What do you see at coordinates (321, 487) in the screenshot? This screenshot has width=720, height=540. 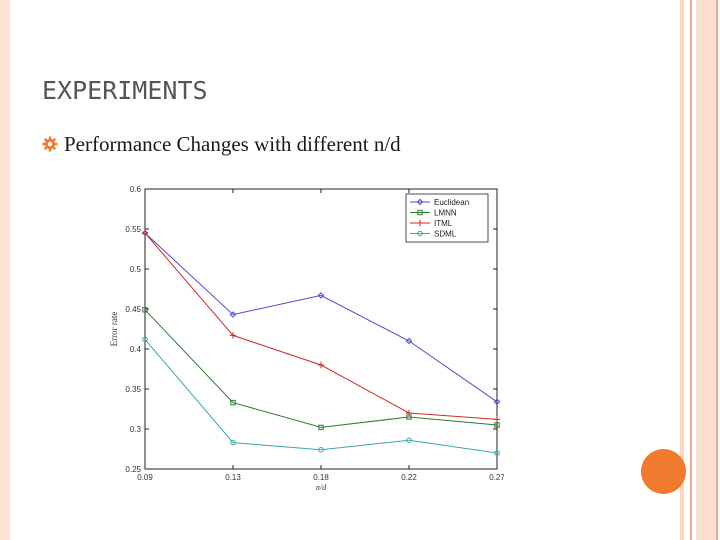 I see `x-axis-label: n/d` at bounding box center [321, 487].